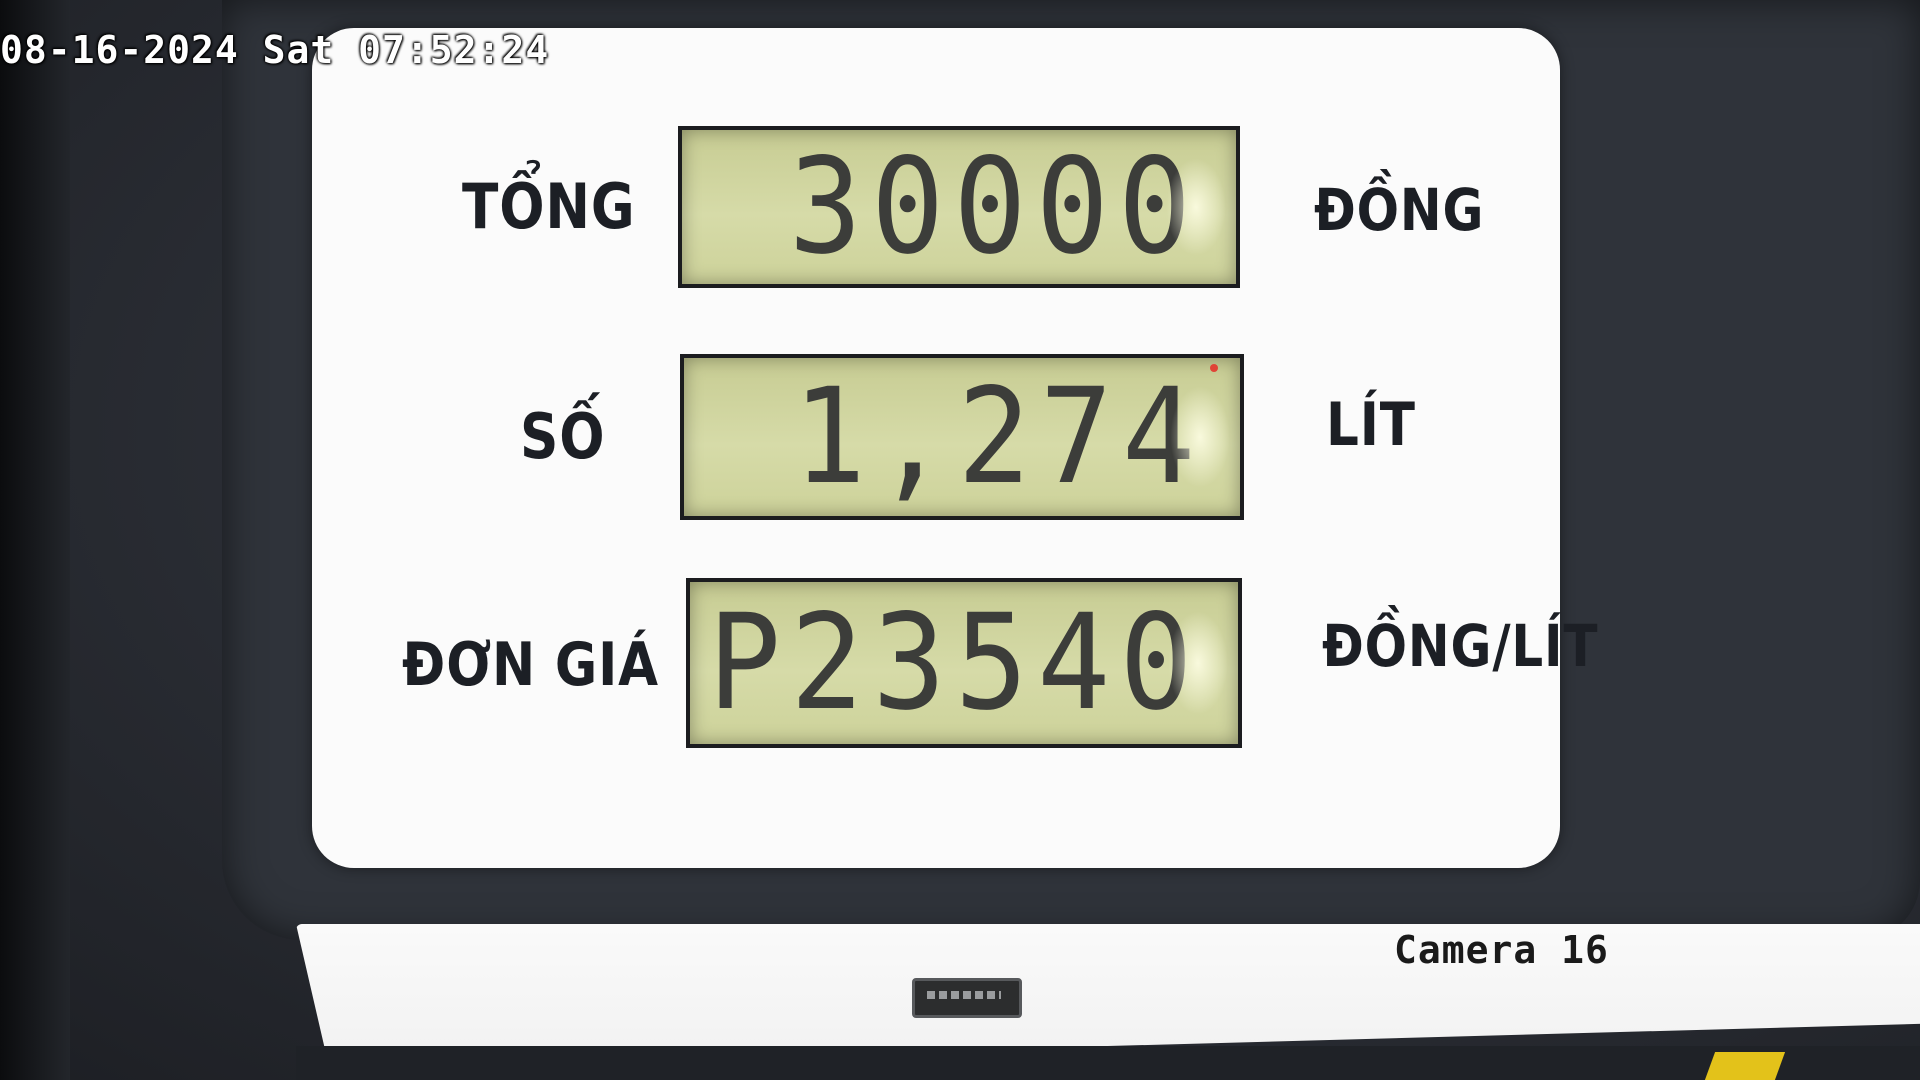 The image size is (1920, 1080). What do you see at coordinates (1108, 1063) in the screenshot?
I see `lower-housing-shadow` at bounding box center [1108, 1063].